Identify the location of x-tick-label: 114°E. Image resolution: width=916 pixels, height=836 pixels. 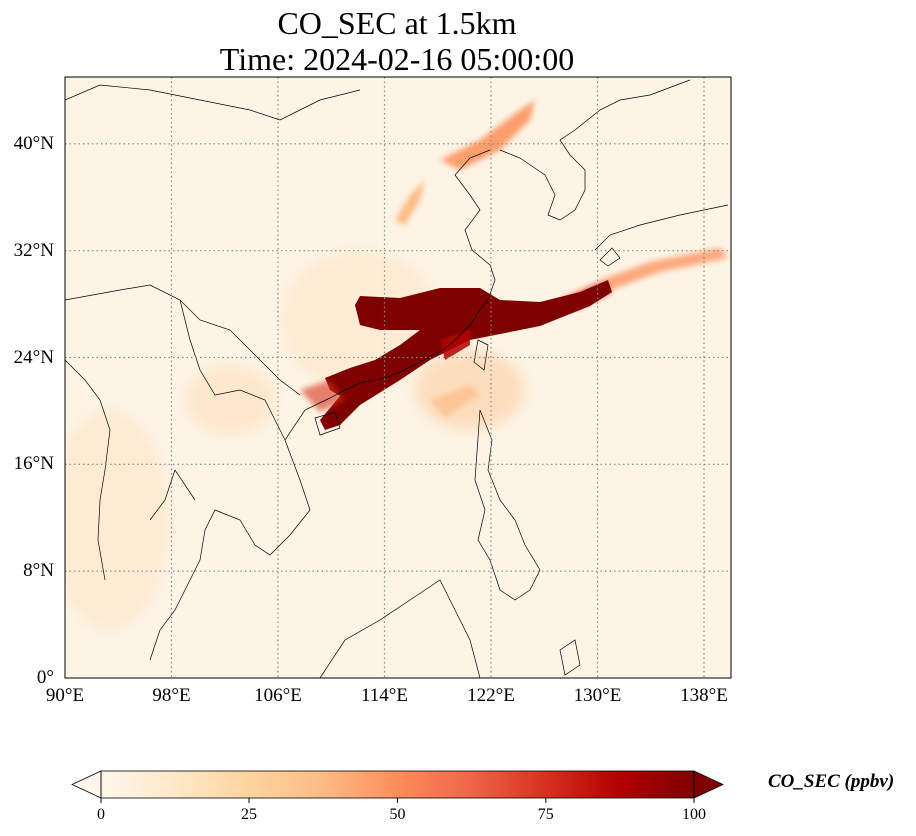
(384, 695).